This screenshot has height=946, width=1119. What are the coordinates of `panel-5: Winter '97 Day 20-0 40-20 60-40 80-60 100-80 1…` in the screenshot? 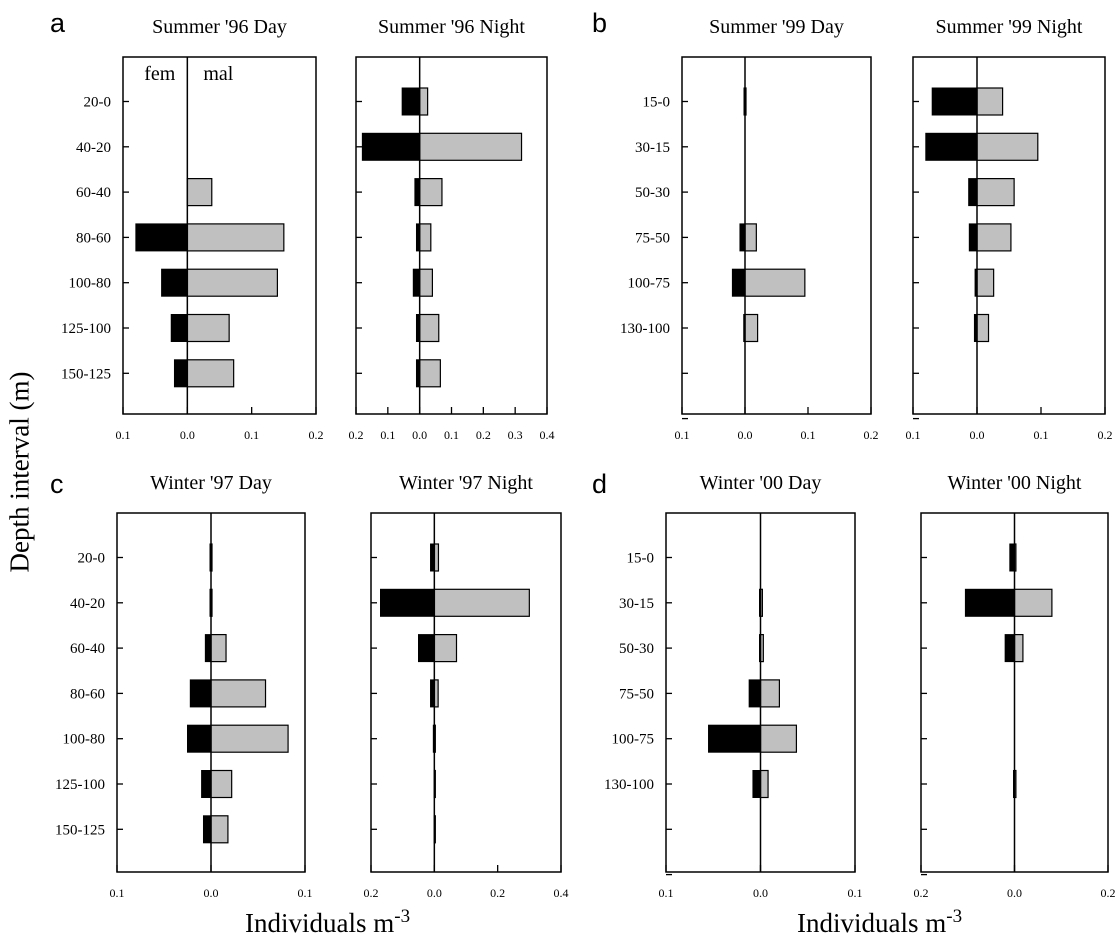 It's located at (184, 686).